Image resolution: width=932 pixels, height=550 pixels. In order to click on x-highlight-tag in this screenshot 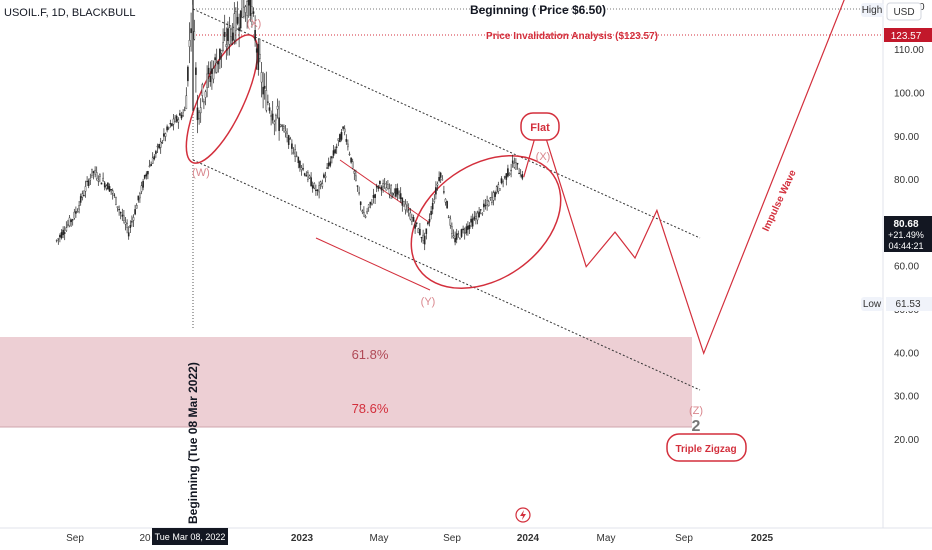, I will do `click(190, 536)`.